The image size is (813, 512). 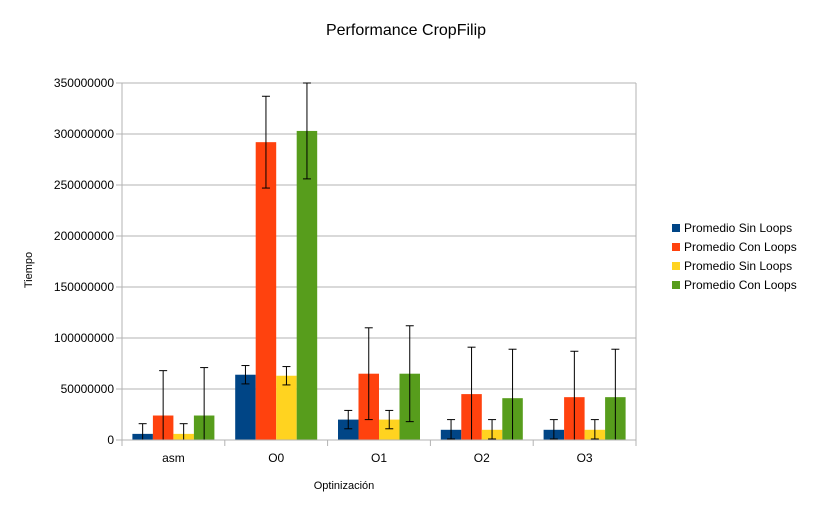 What do you see at coordinates (29, 270) in the screenshot?
I see `y-axis-label: Tiempo` at bounding box center [29, 270].